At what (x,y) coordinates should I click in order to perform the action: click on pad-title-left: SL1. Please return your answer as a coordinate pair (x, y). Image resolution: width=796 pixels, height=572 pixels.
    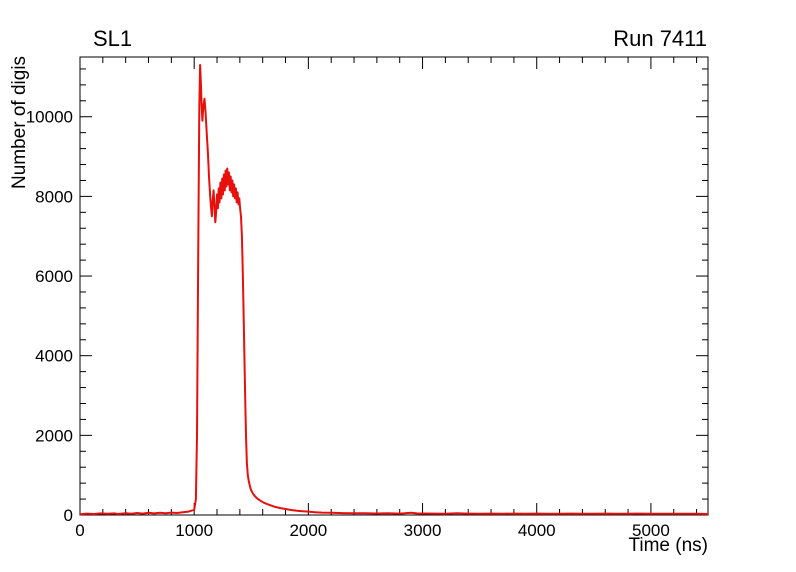
    Looking at the image, I should click on (113, 38).